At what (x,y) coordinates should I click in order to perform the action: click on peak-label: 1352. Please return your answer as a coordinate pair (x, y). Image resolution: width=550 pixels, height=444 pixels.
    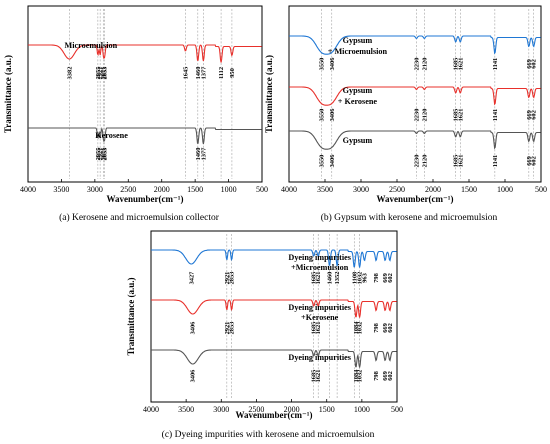
    Looking at the image, I should click on (337, 278).